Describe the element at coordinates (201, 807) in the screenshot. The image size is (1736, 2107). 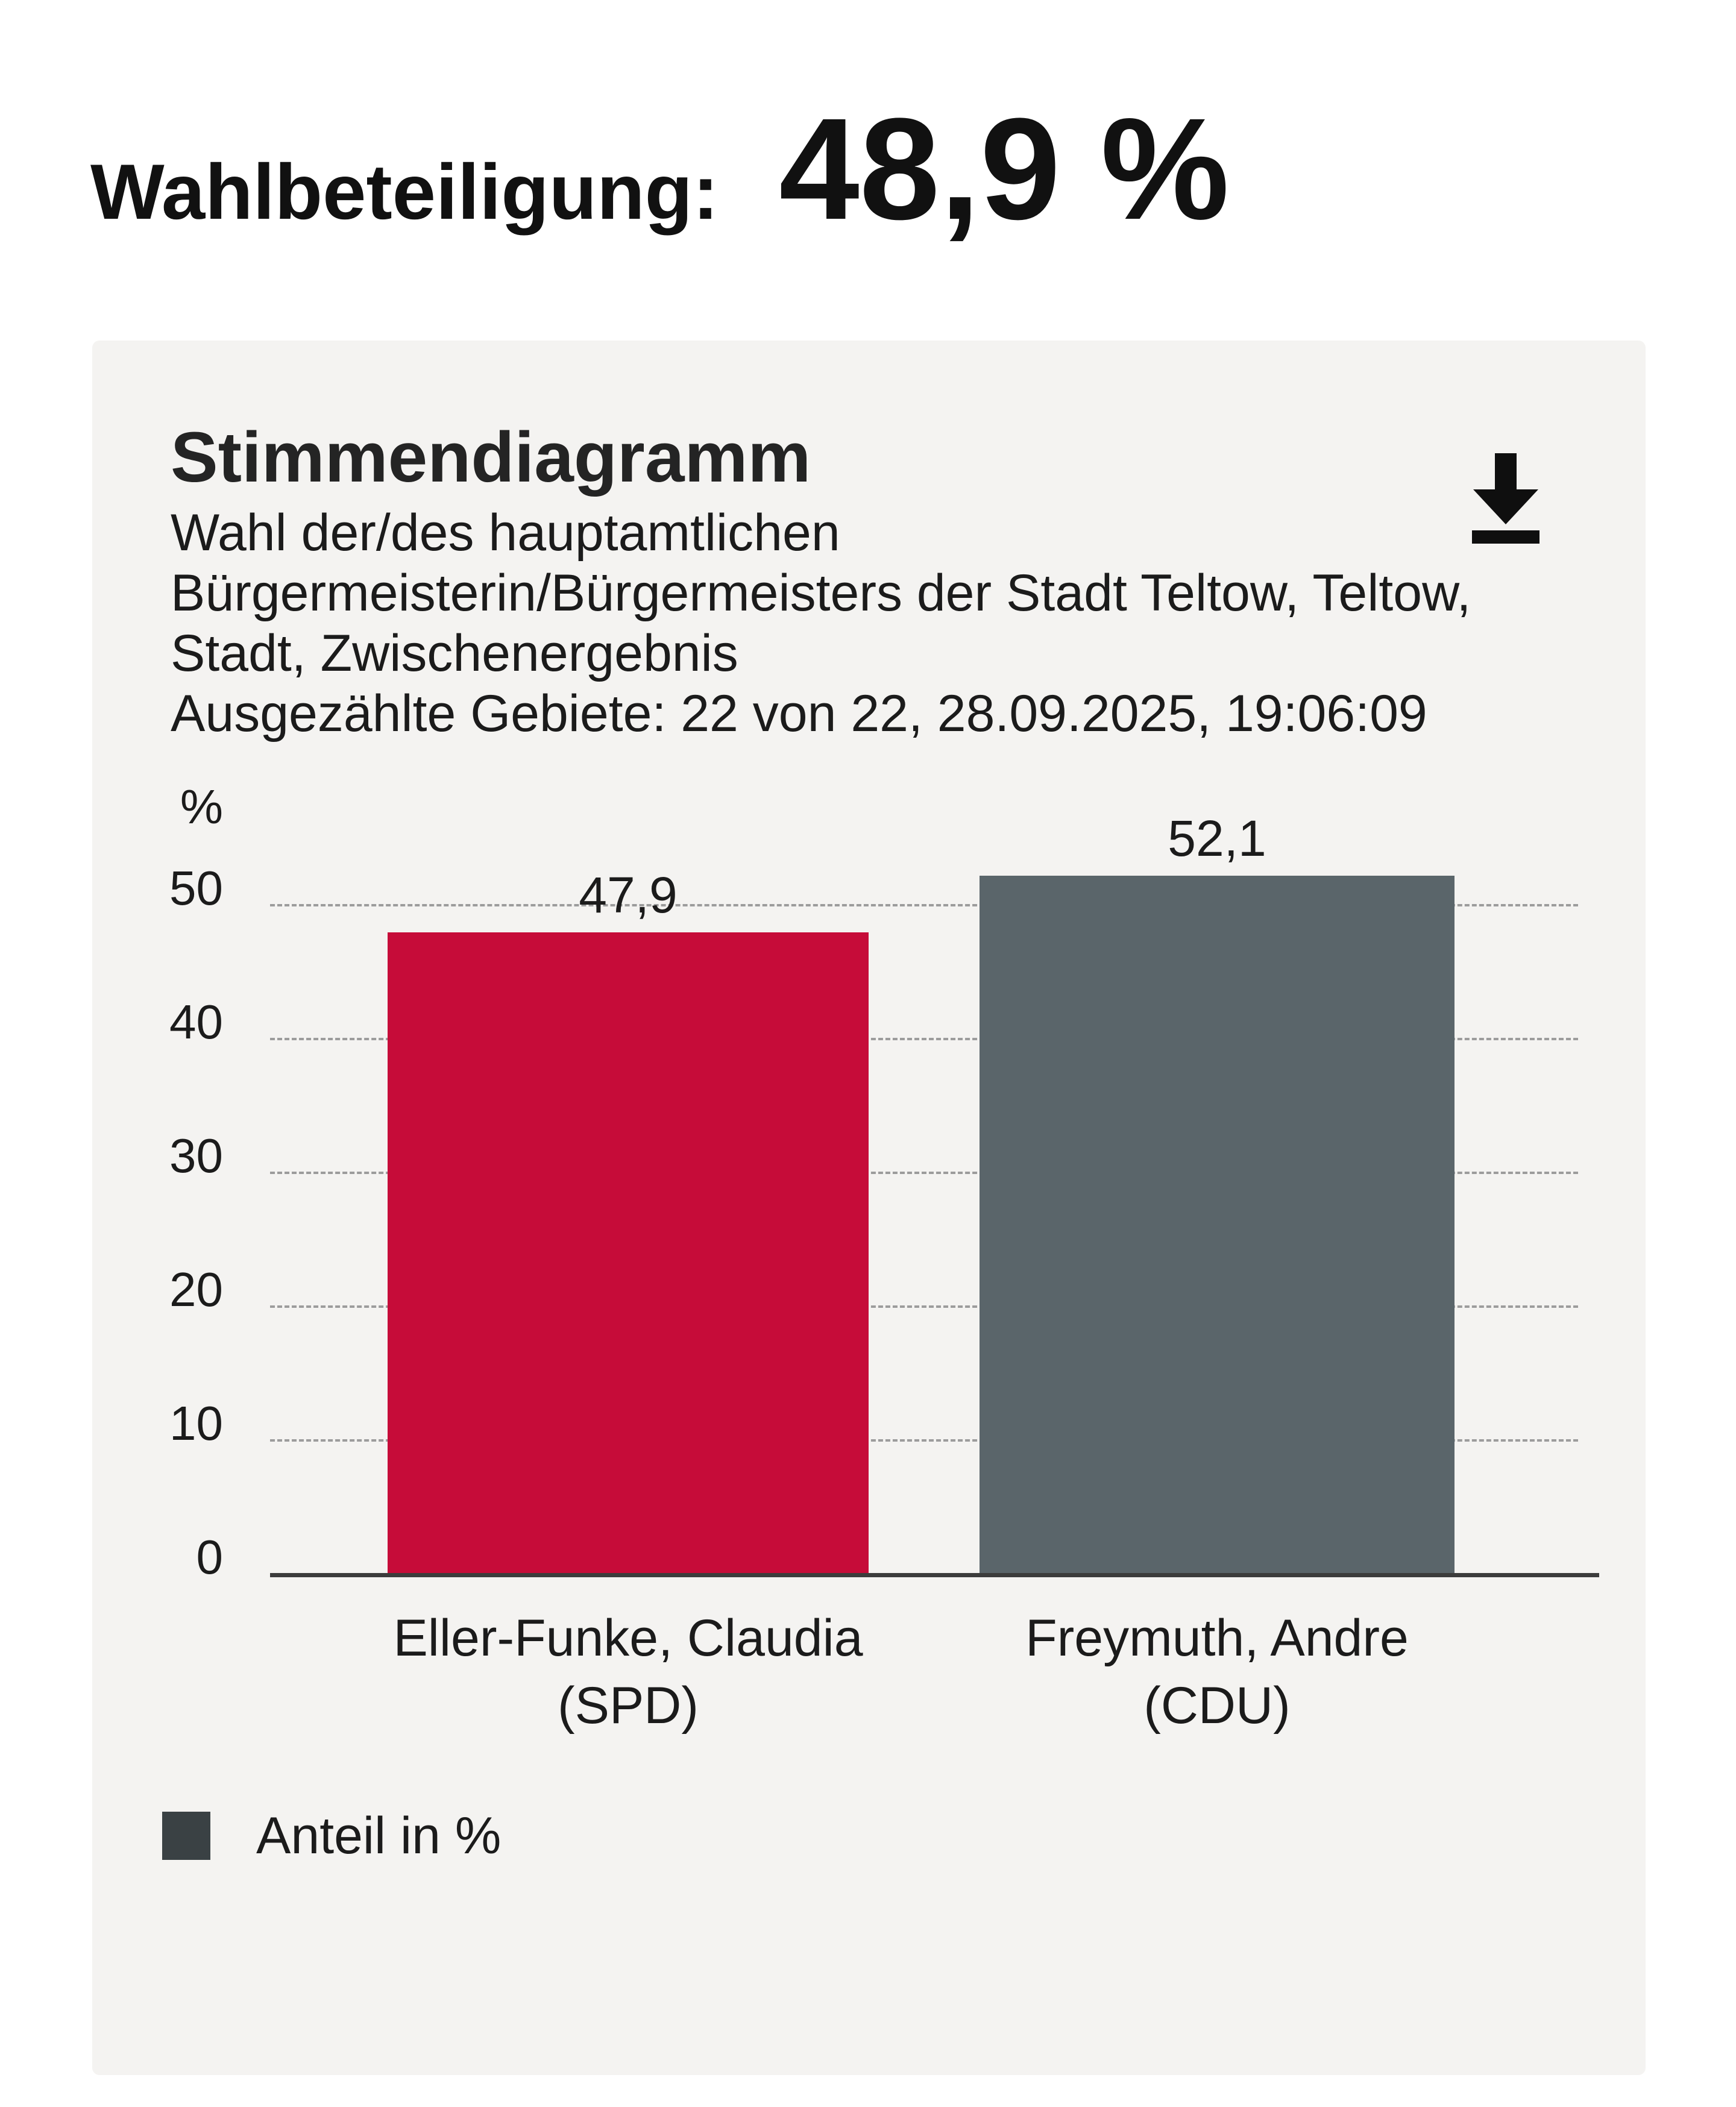
I see `y-axis-unit-label: %` at that location.